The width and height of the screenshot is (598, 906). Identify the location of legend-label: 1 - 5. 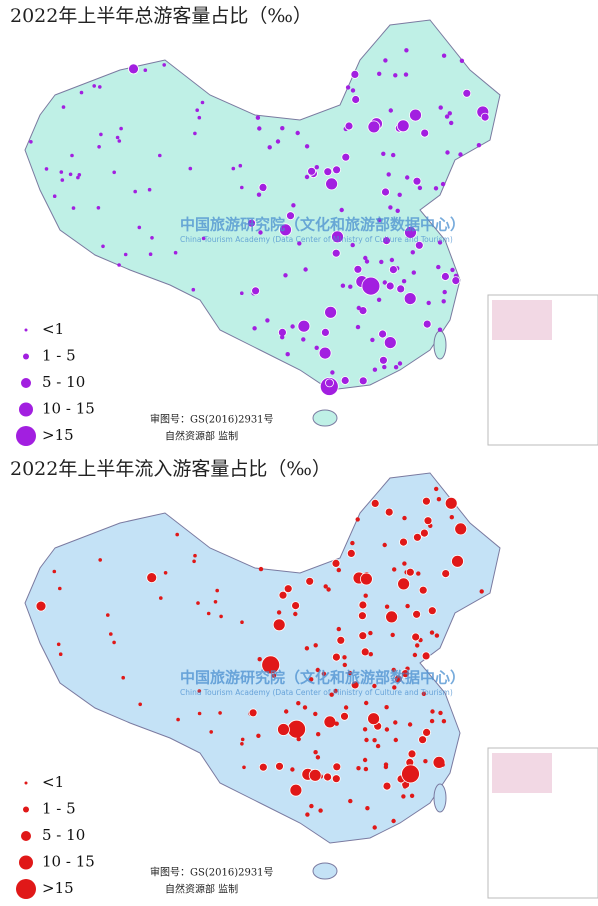
(59, 356).